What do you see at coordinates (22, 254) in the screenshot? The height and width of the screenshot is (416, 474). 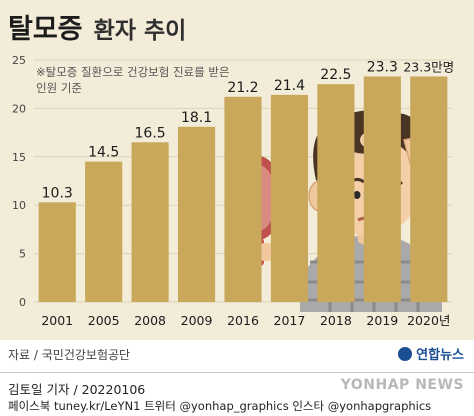 I see `y-tick-label: 5` at bounding box center [22, 254].